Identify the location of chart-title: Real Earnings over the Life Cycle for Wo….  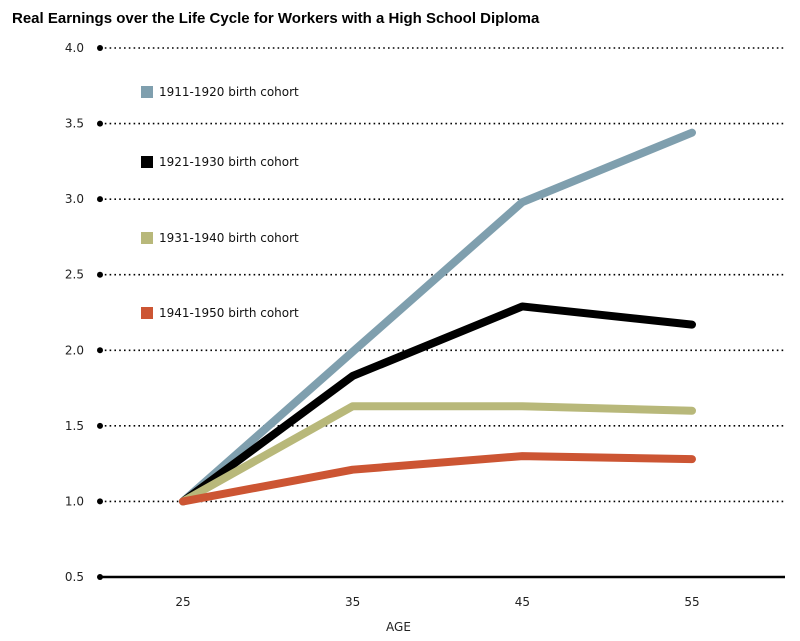
(276, 18).